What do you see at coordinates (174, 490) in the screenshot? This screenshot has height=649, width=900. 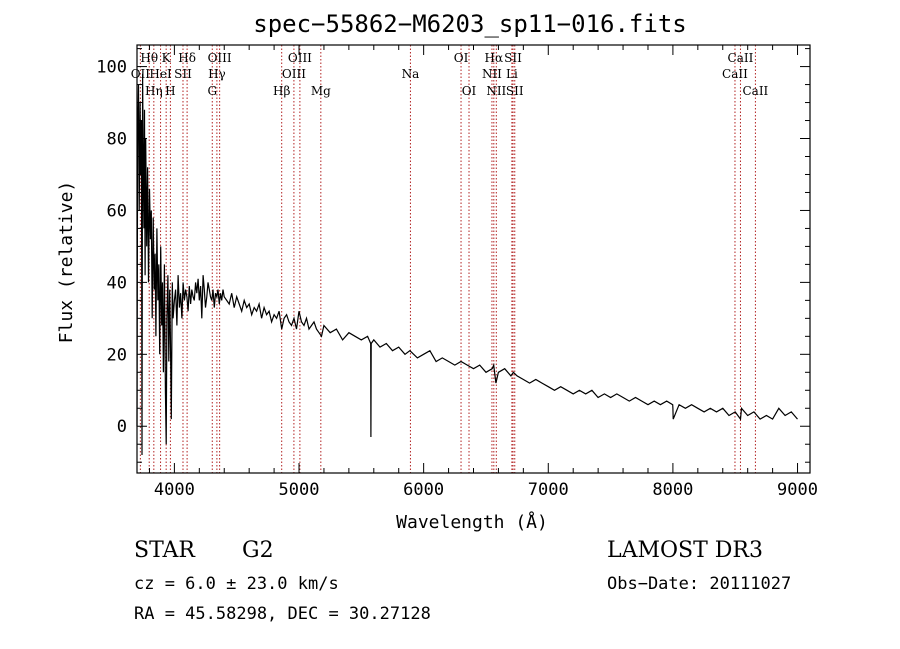 I see `x-tick-label: 4000` at bounding box center [174, 490].